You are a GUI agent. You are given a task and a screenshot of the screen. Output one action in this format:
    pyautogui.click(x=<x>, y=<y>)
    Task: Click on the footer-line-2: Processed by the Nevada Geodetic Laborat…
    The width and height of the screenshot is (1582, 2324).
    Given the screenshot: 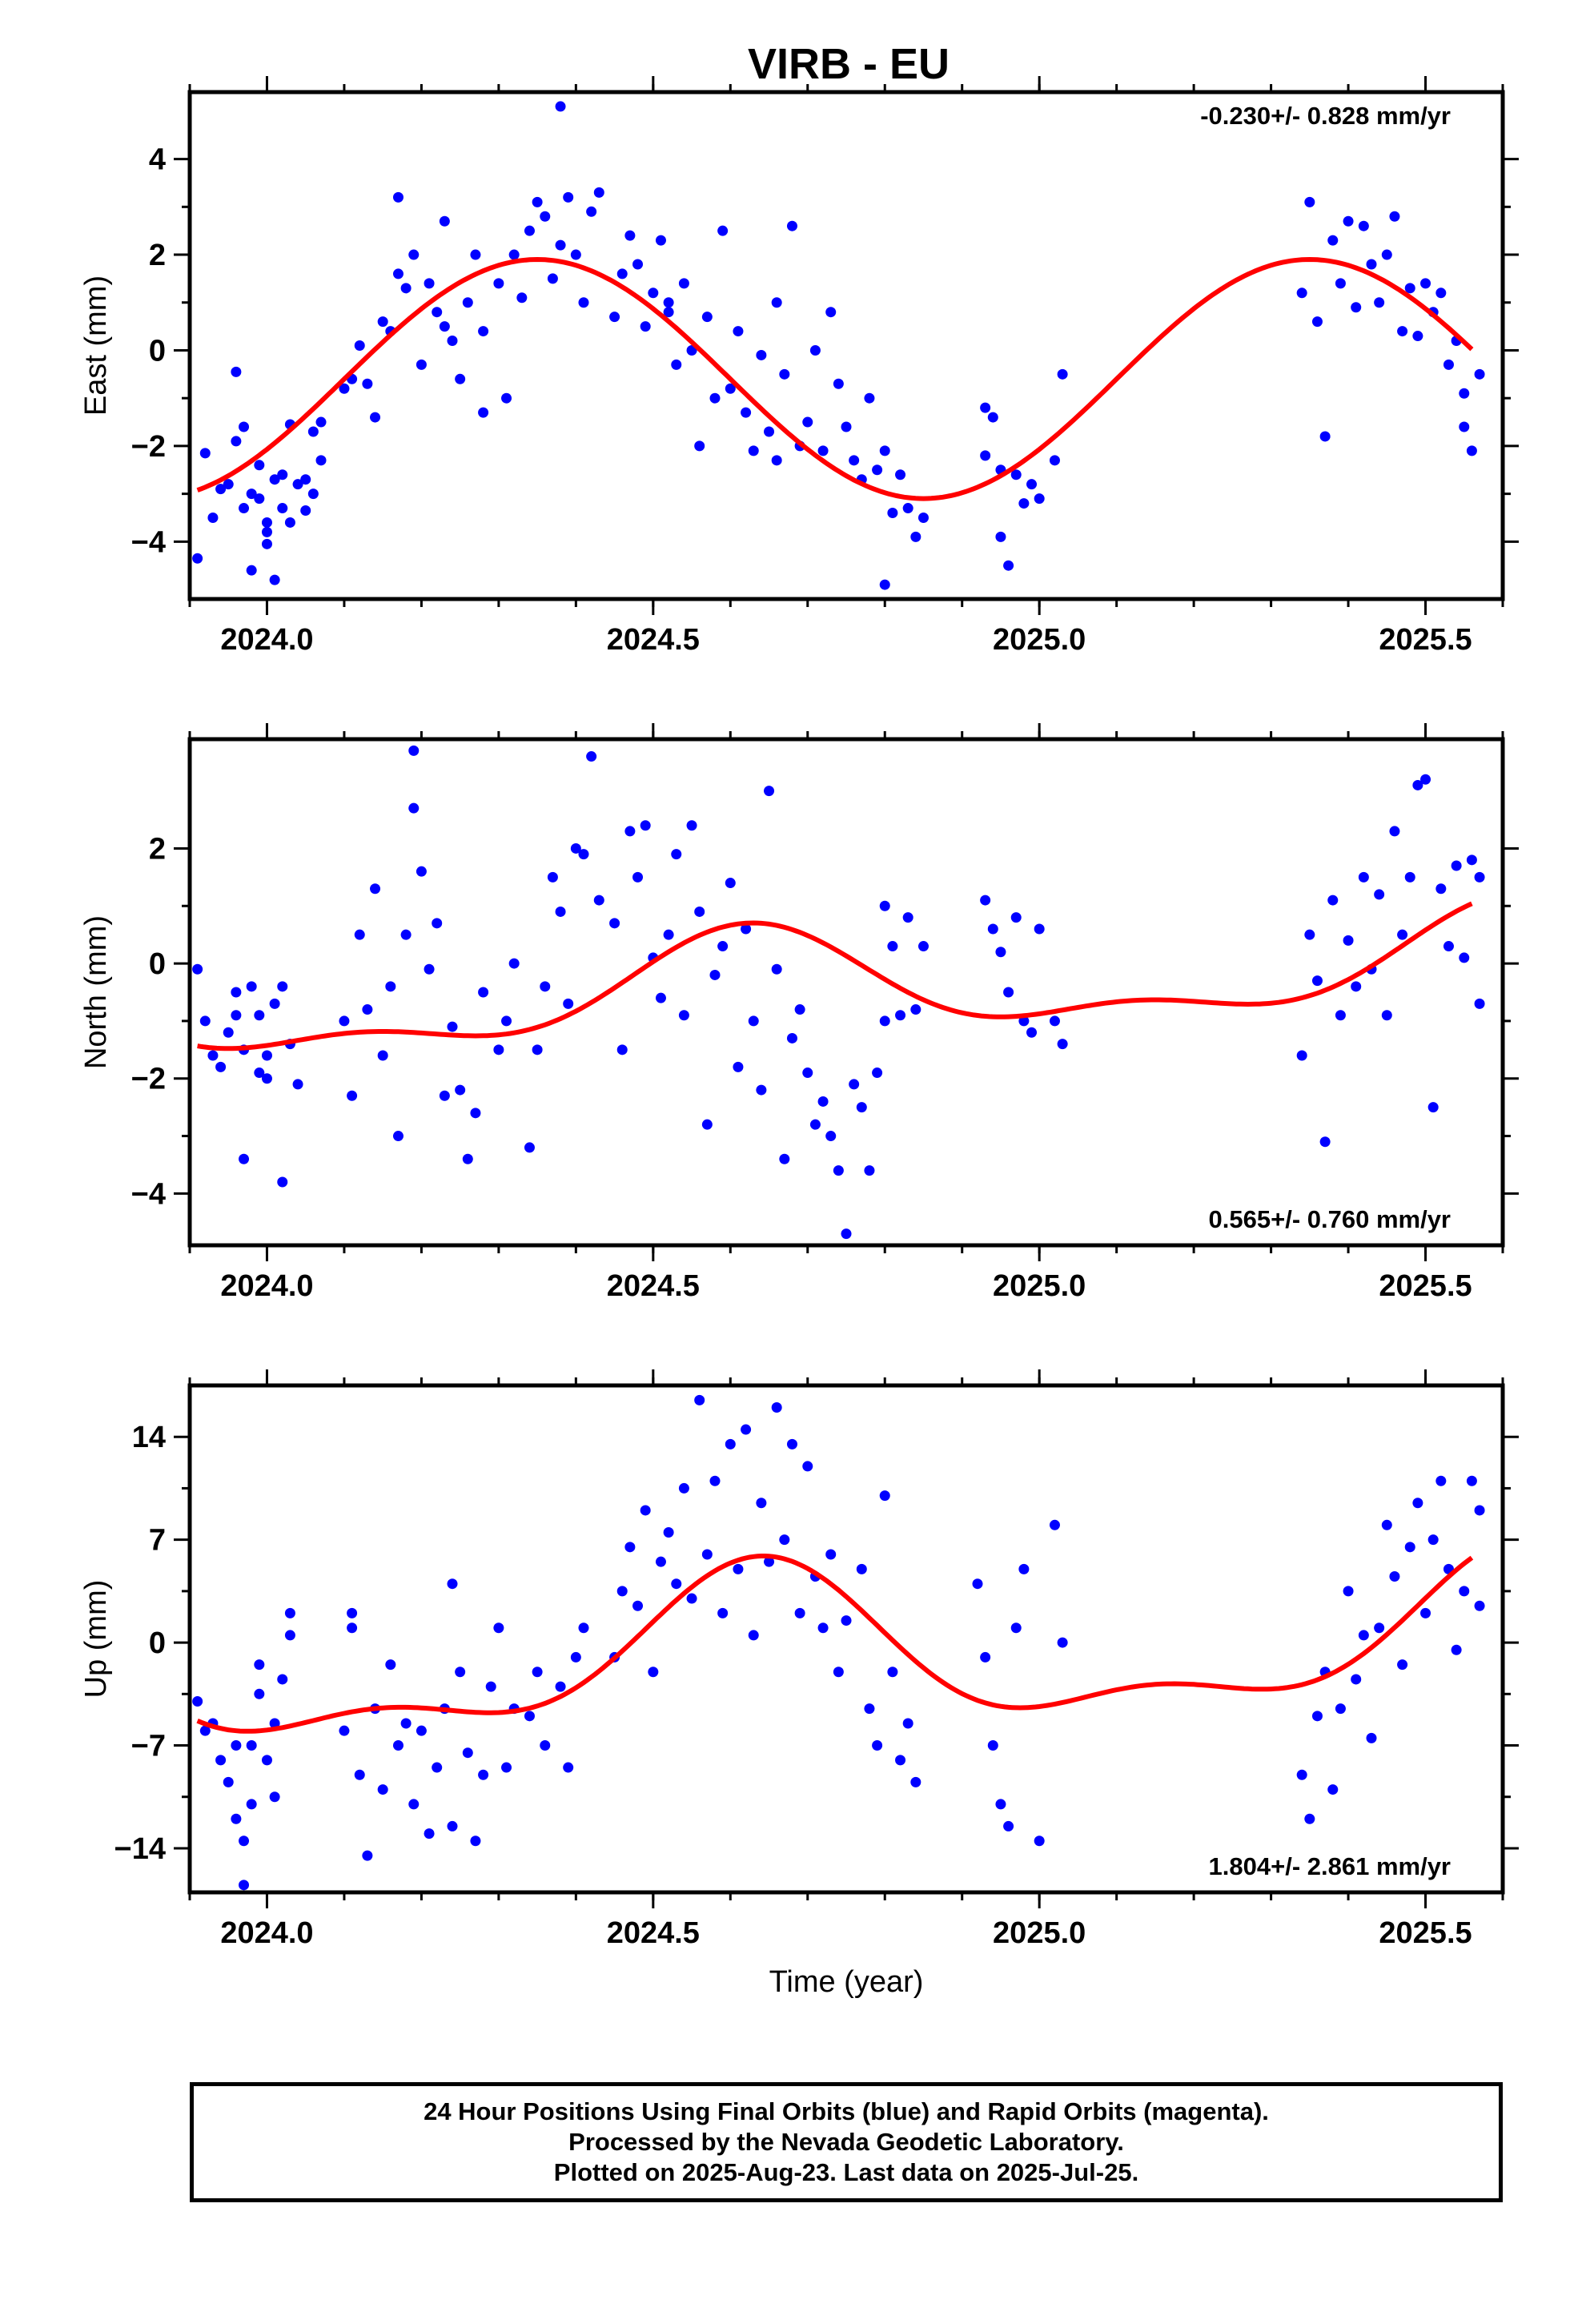 What is the action you would take?
    pyautogui.click(x=846, y=2142)
    